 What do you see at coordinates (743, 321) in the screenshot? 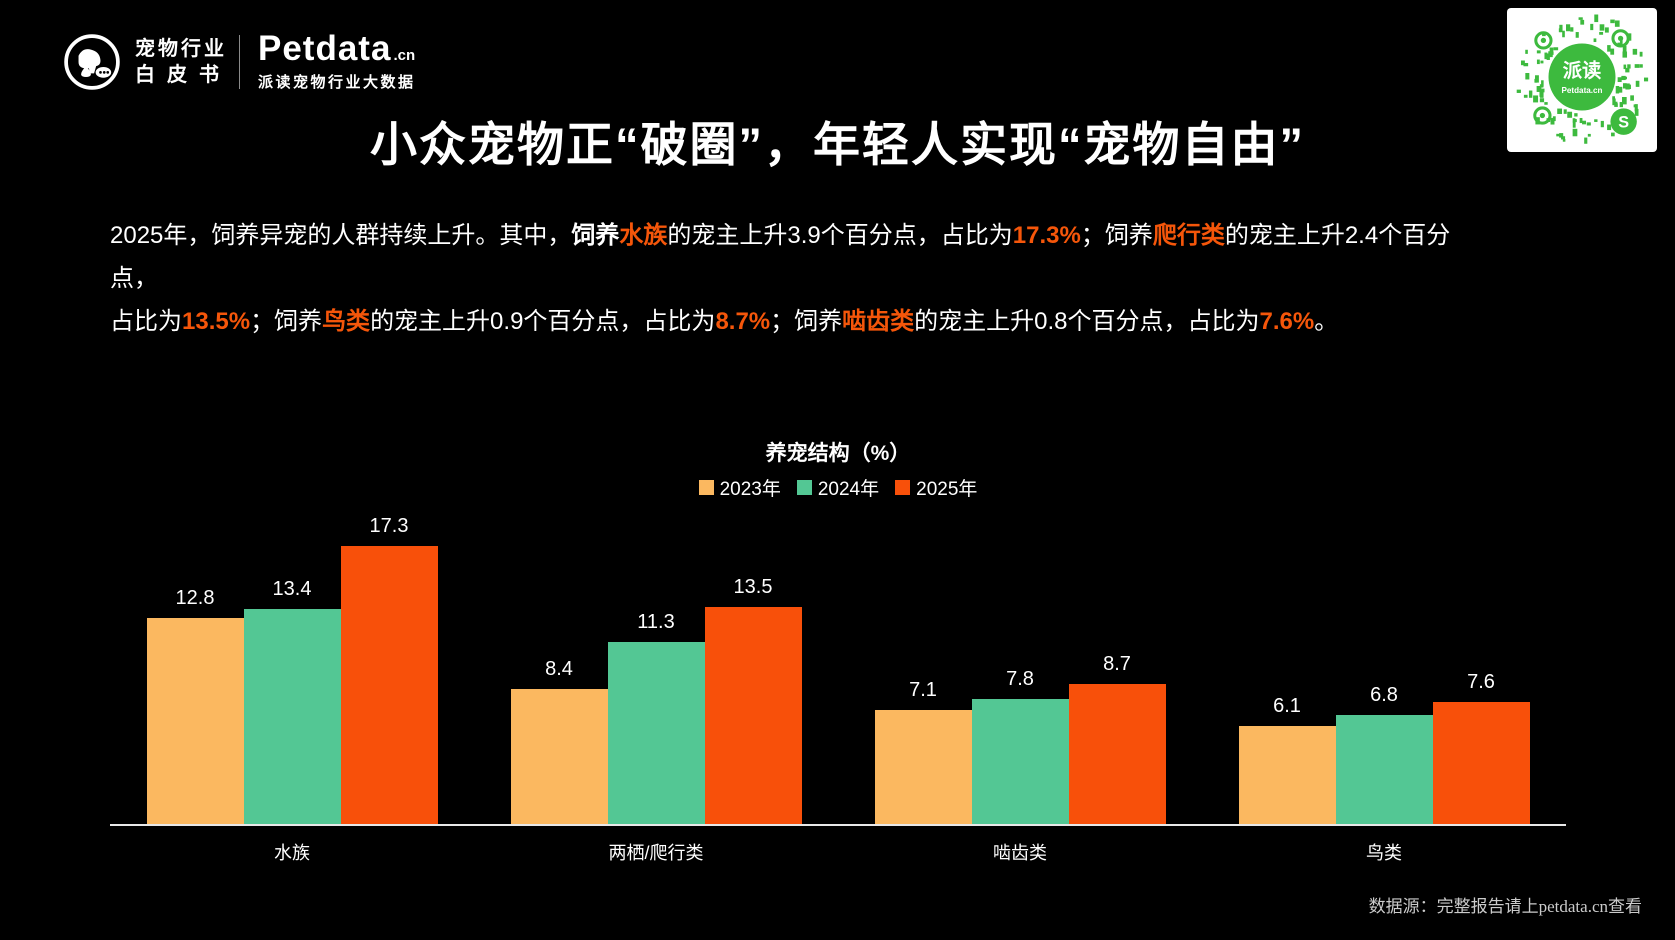
I see `text-segment: 8.7%` at bounding box center [743, 321].